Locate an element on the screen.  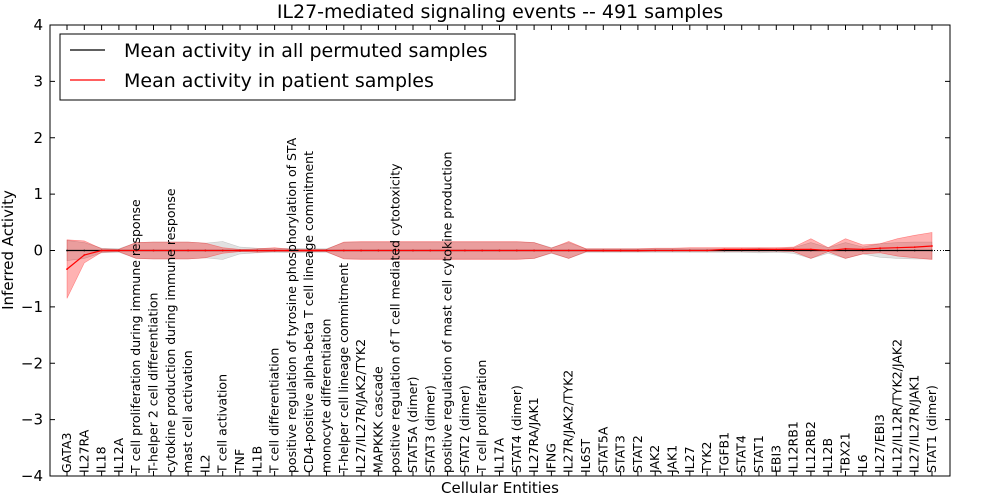
x-tick-label: T cell activation is located at coordinates (222, 424).